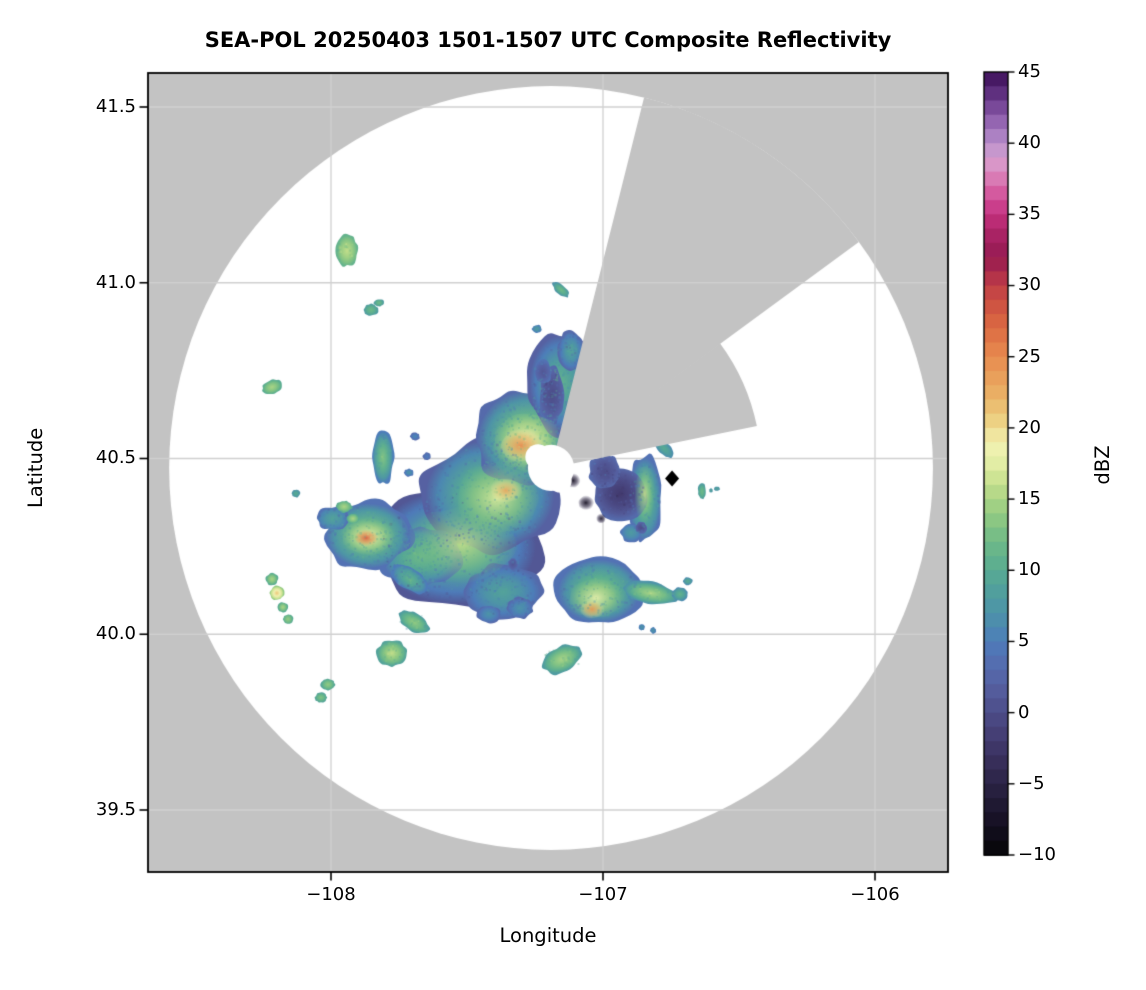 Image resolution: width=1146 pixels, height=990 pixels. Describe the element at coordinates (1024, 640) in the screenshot. I see `colorbar-tick-label: 5` at that location.